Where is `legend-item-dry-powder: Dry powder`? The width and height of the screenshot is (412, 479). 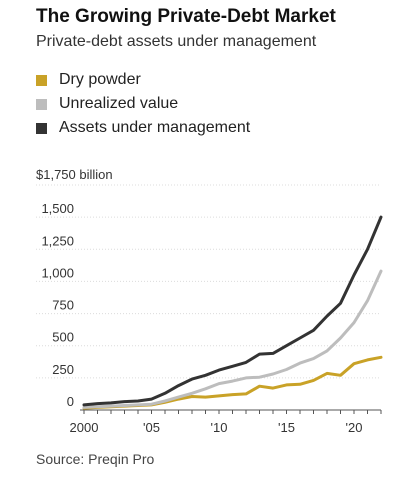
legend-item-dry-powder: Dry powder is located at coordinates (143, 80).